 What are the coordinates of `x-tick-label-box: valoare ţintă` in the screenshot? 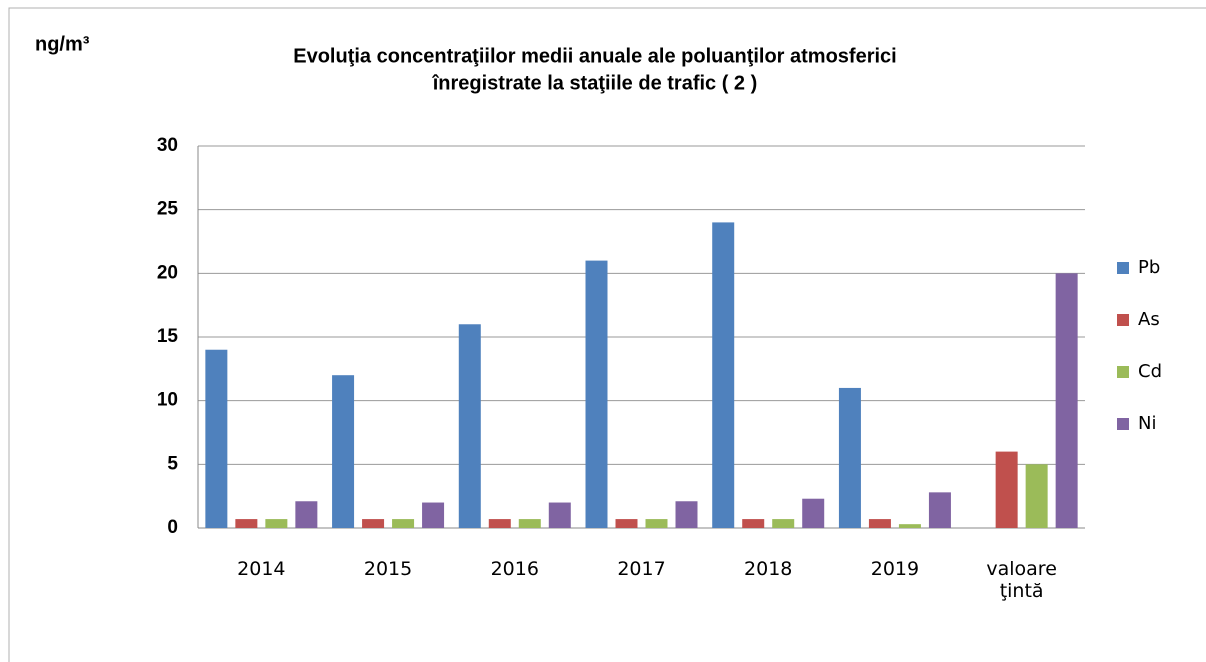 It's located at (1021, 580).